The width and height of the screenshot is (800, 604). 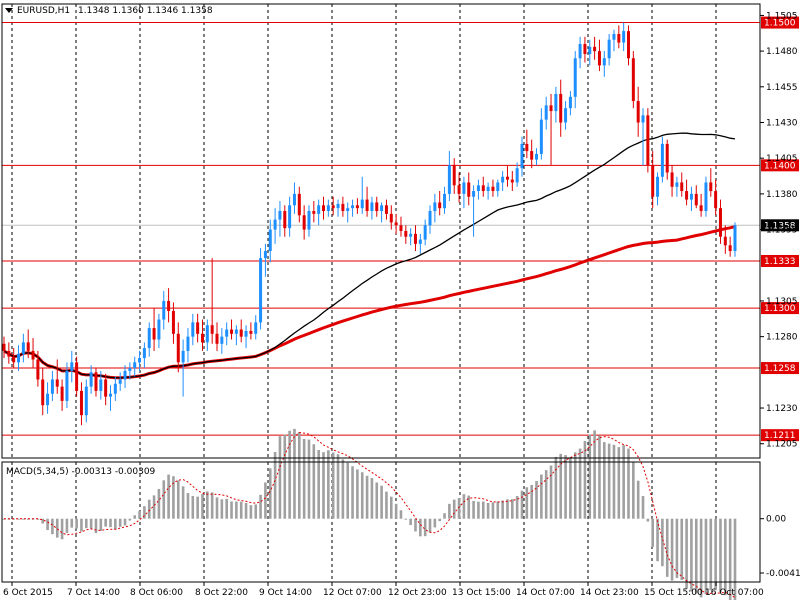 What do you see at coordinates (782, 88) in the screenshot?
I see `price-tick-label: 1.1455` at bounding box center [782, 88].